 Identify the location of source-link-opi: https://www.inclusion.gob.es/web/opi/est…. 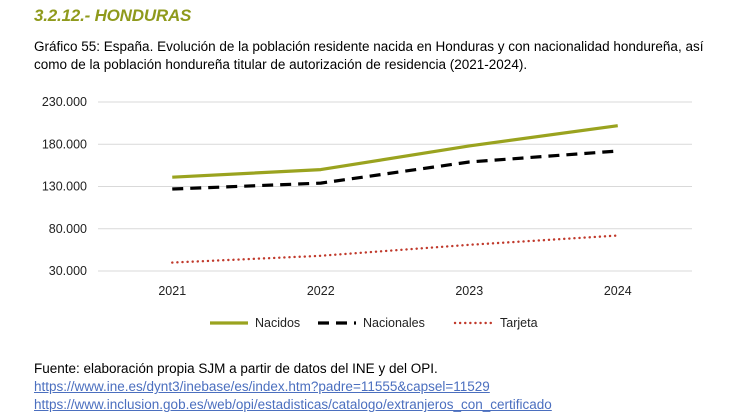
(293, 404).